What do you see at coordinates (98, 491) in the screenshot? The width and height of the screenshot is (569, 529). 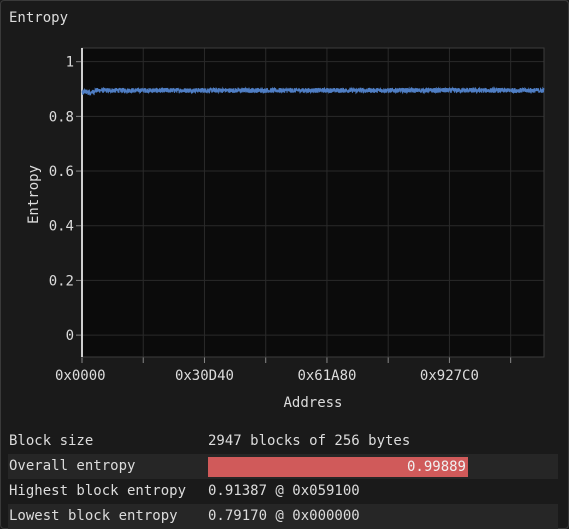 I see `highest-entropy-label: Highest block entropy` at bounding box center [98, 491].